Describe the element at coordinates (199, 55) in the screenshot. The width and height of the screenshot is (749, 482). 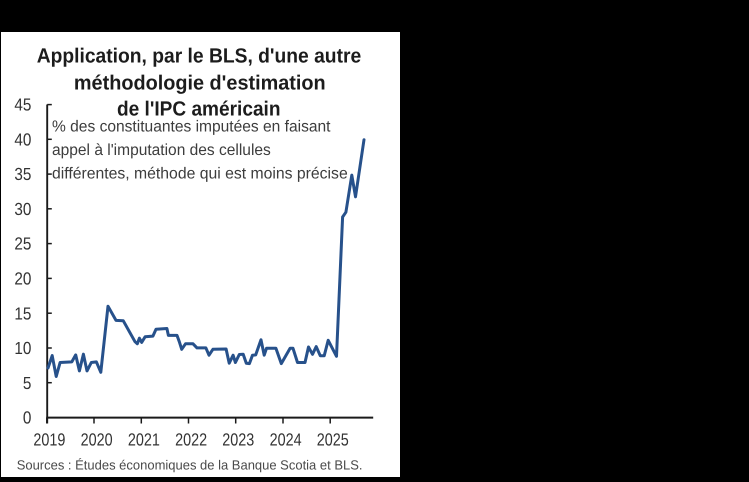
I see `svg-text:Application, par le BLS, d'une: Application, par le BLS, d'une autre` at that location.